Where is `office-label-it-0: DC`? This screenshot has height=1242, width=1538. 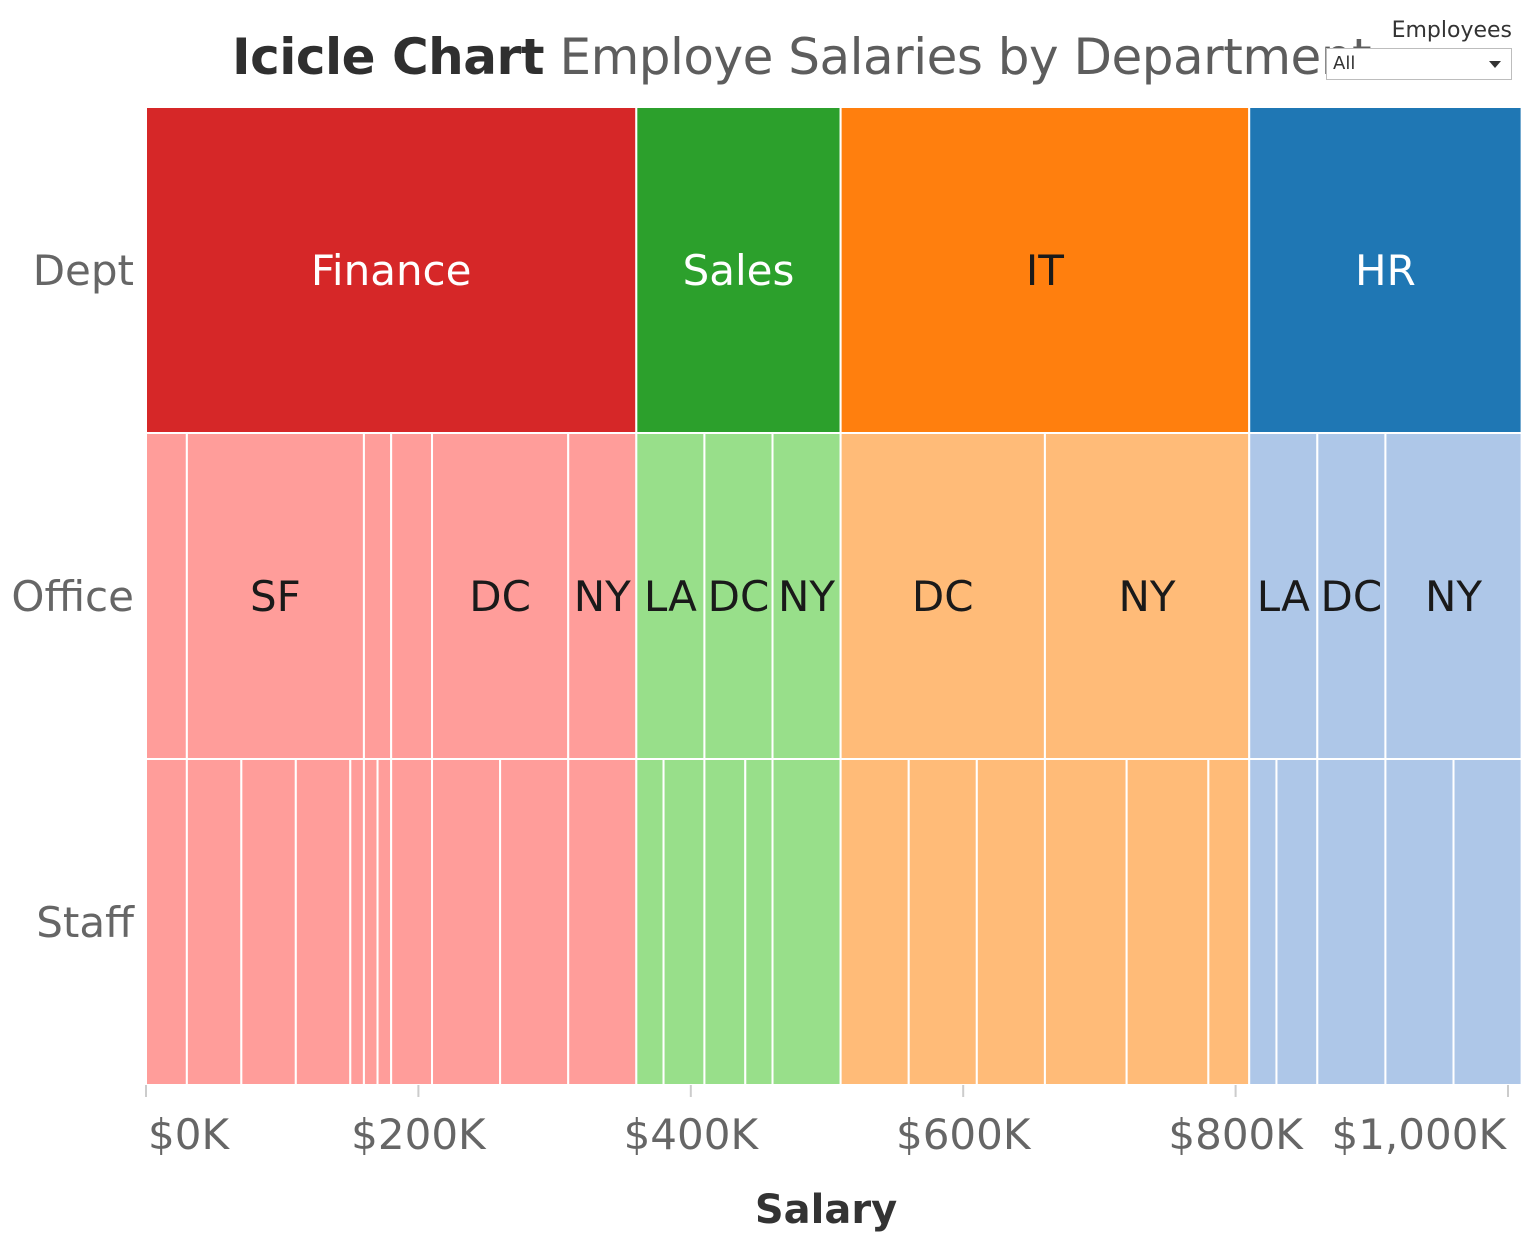
office-label-it-0: DC is located at coordinates (943, 596).